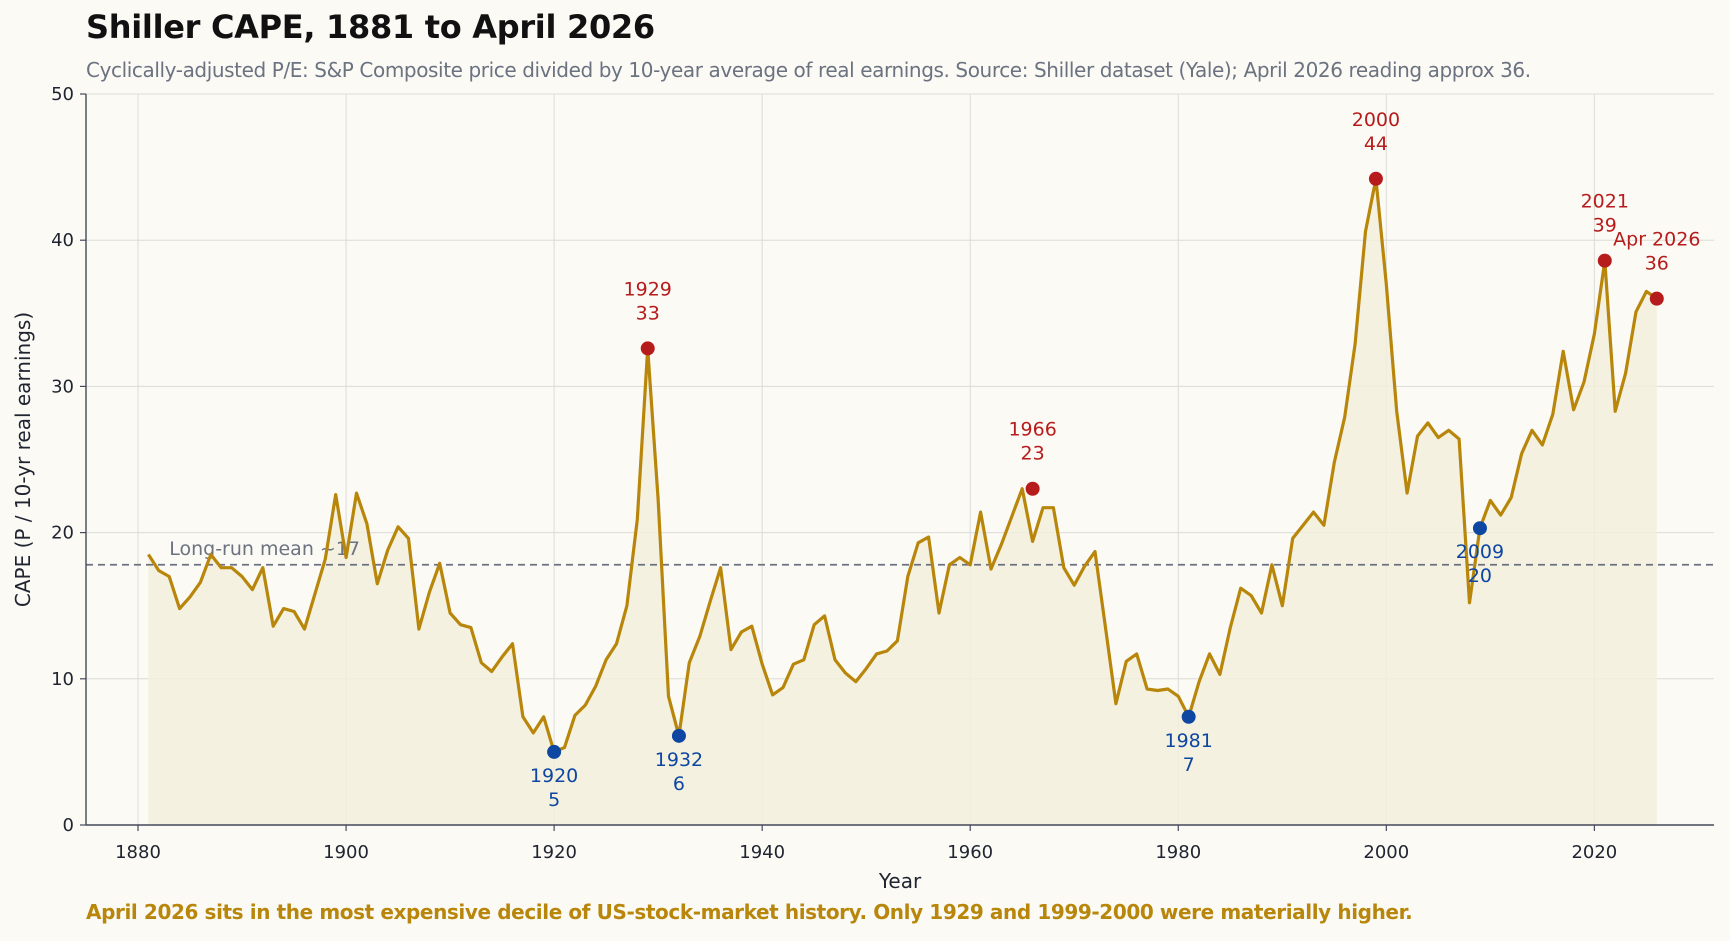  I want to click on y-tick-label: 10, so click(62, 679).